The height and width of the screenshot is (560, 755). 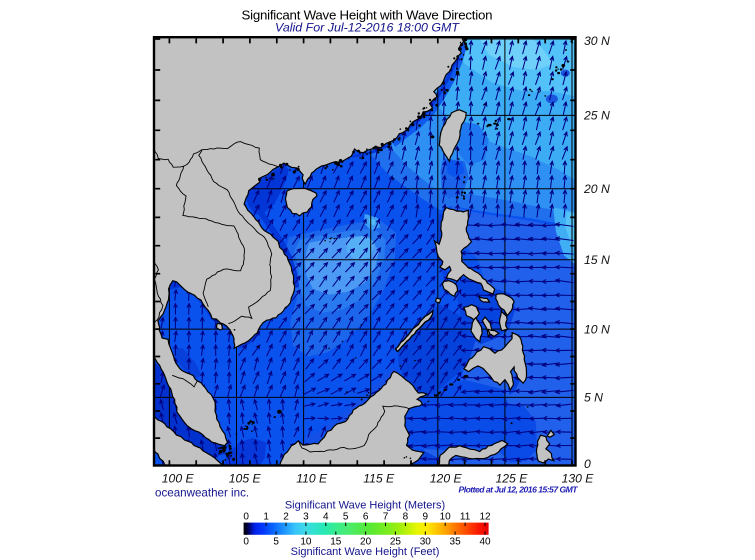 I want to click on svg-text: 115 E, so click(x=379, y=479).